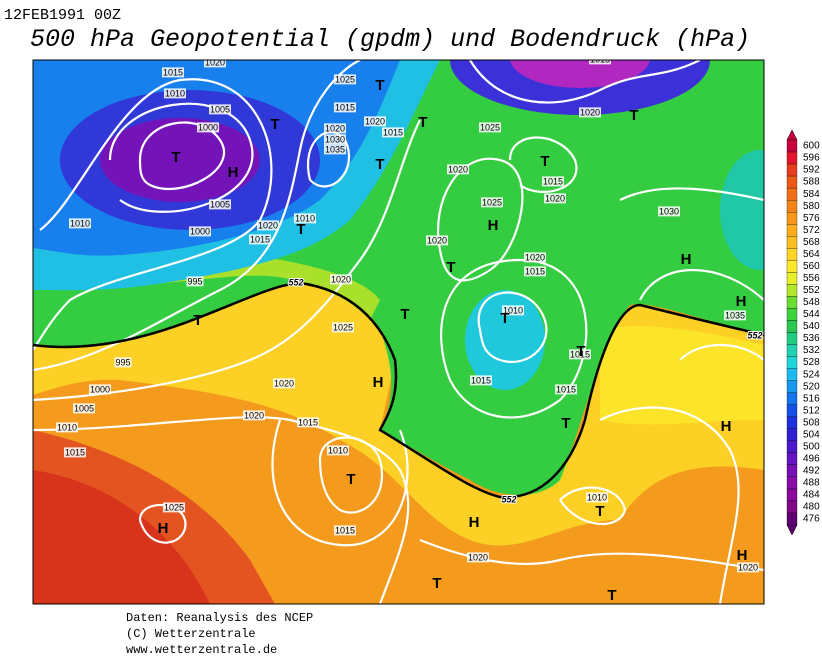 The image size is (822, 656). I want to click on colorbar-label: 548, so click(811, 302).